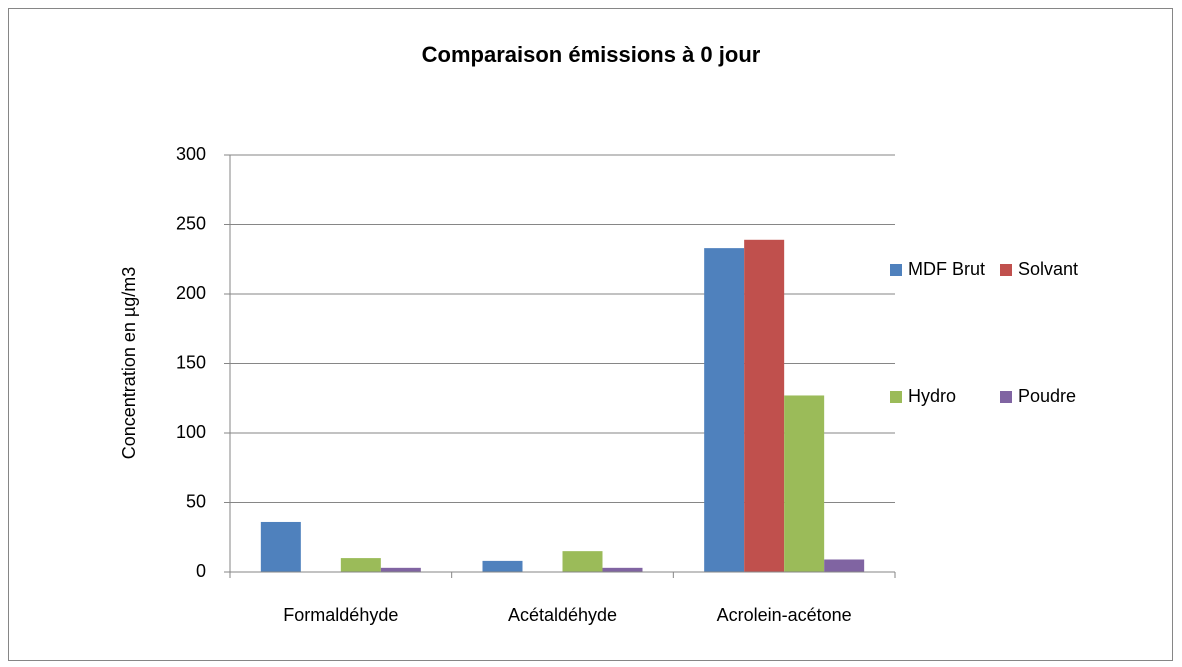 The image size is (1182, 667). What do you see at coordinates (946, 269) in the screenshot?
I see `legend-label: MDF Brut` at bounding box center [946, 269].